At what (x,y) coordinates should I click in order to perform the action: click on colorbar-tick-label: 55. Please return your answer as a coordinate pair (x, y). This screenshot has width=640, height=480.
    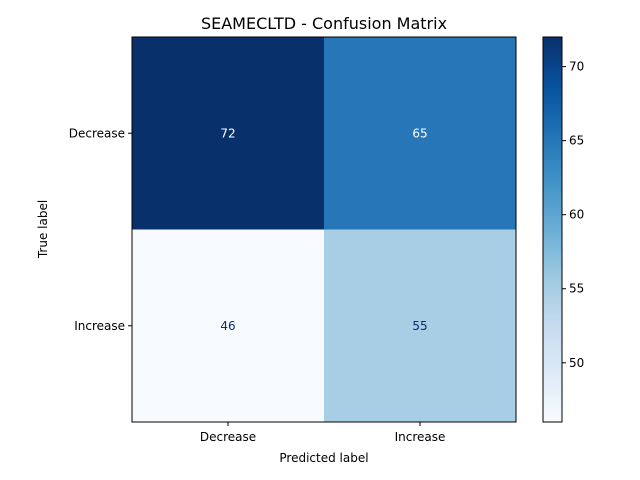
    Looking at the image, I should click on (576, 289).